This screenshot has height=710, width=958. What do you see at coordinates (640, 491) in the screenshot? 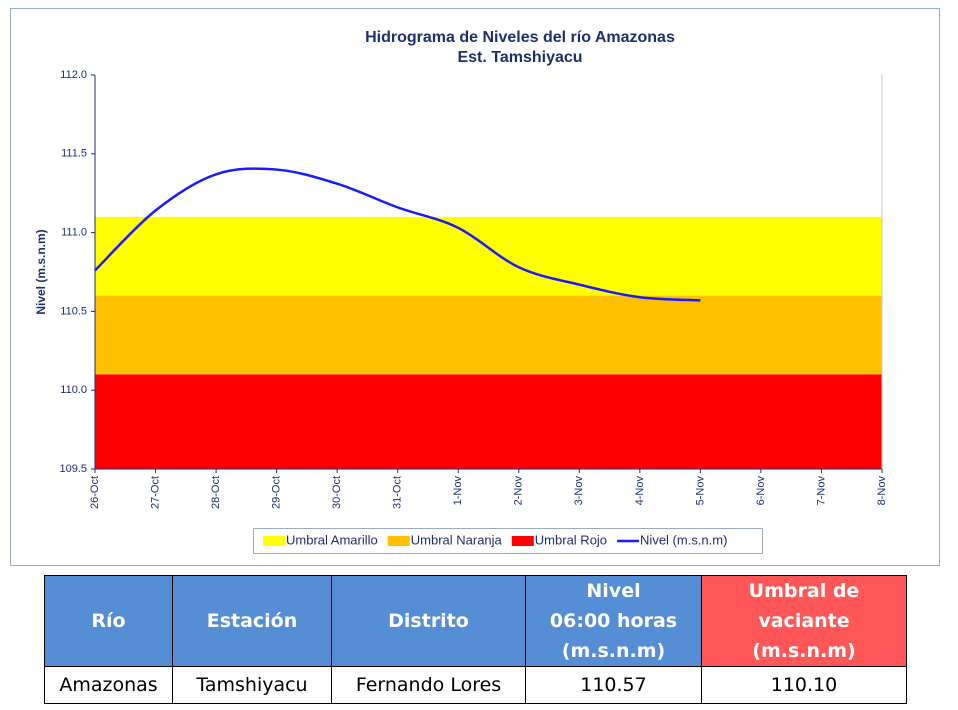
I see `x-tick-label: 4-Nov` at bounding box center [640, 491].